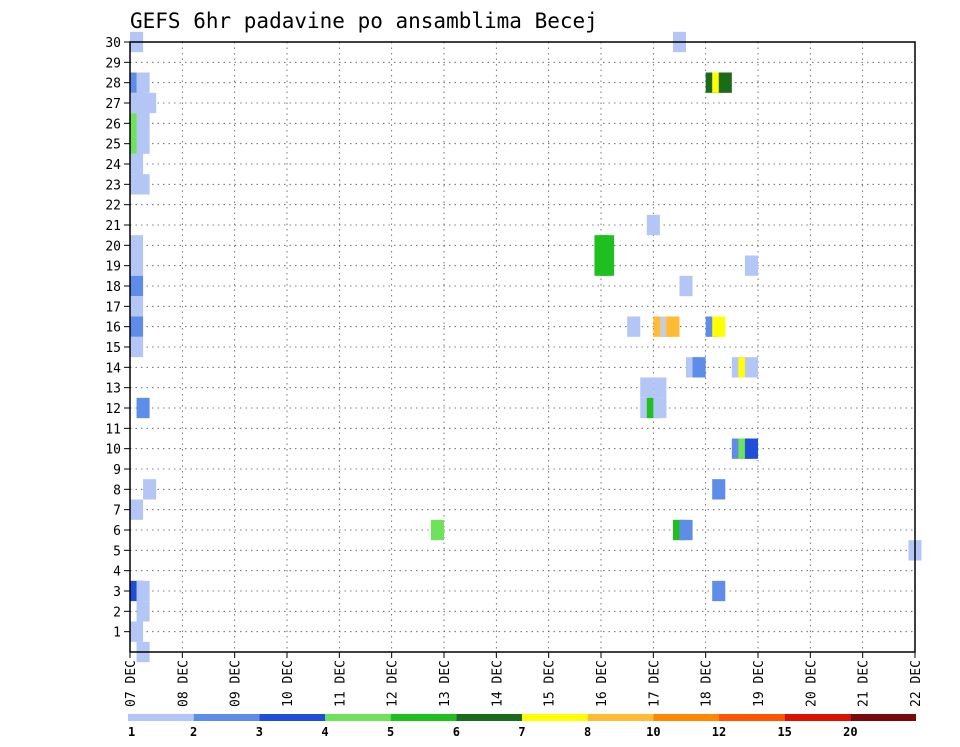 The height and width of the screenshot is (747, 960). Describe the element at coordinates (113, 328) in the screenshot. I see `y-tick-label: 16` at that location.